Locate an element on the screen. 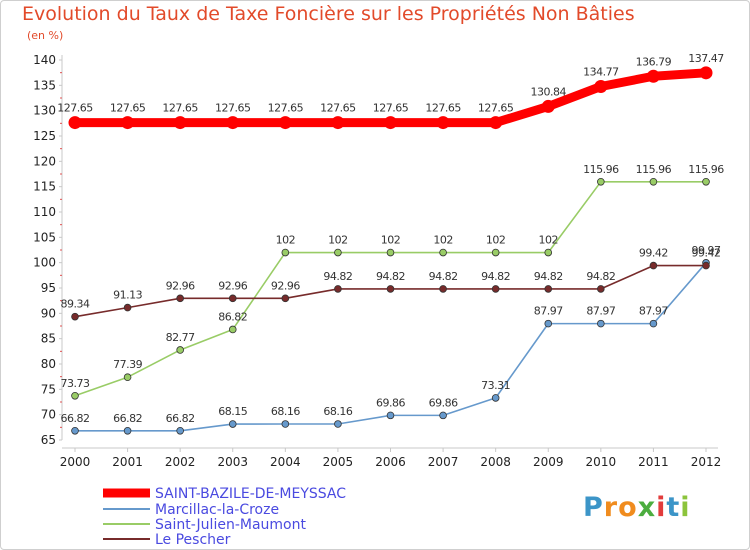 The image size is (750, 550). y-tick-label: 130 is located at coordinates (44, 111).